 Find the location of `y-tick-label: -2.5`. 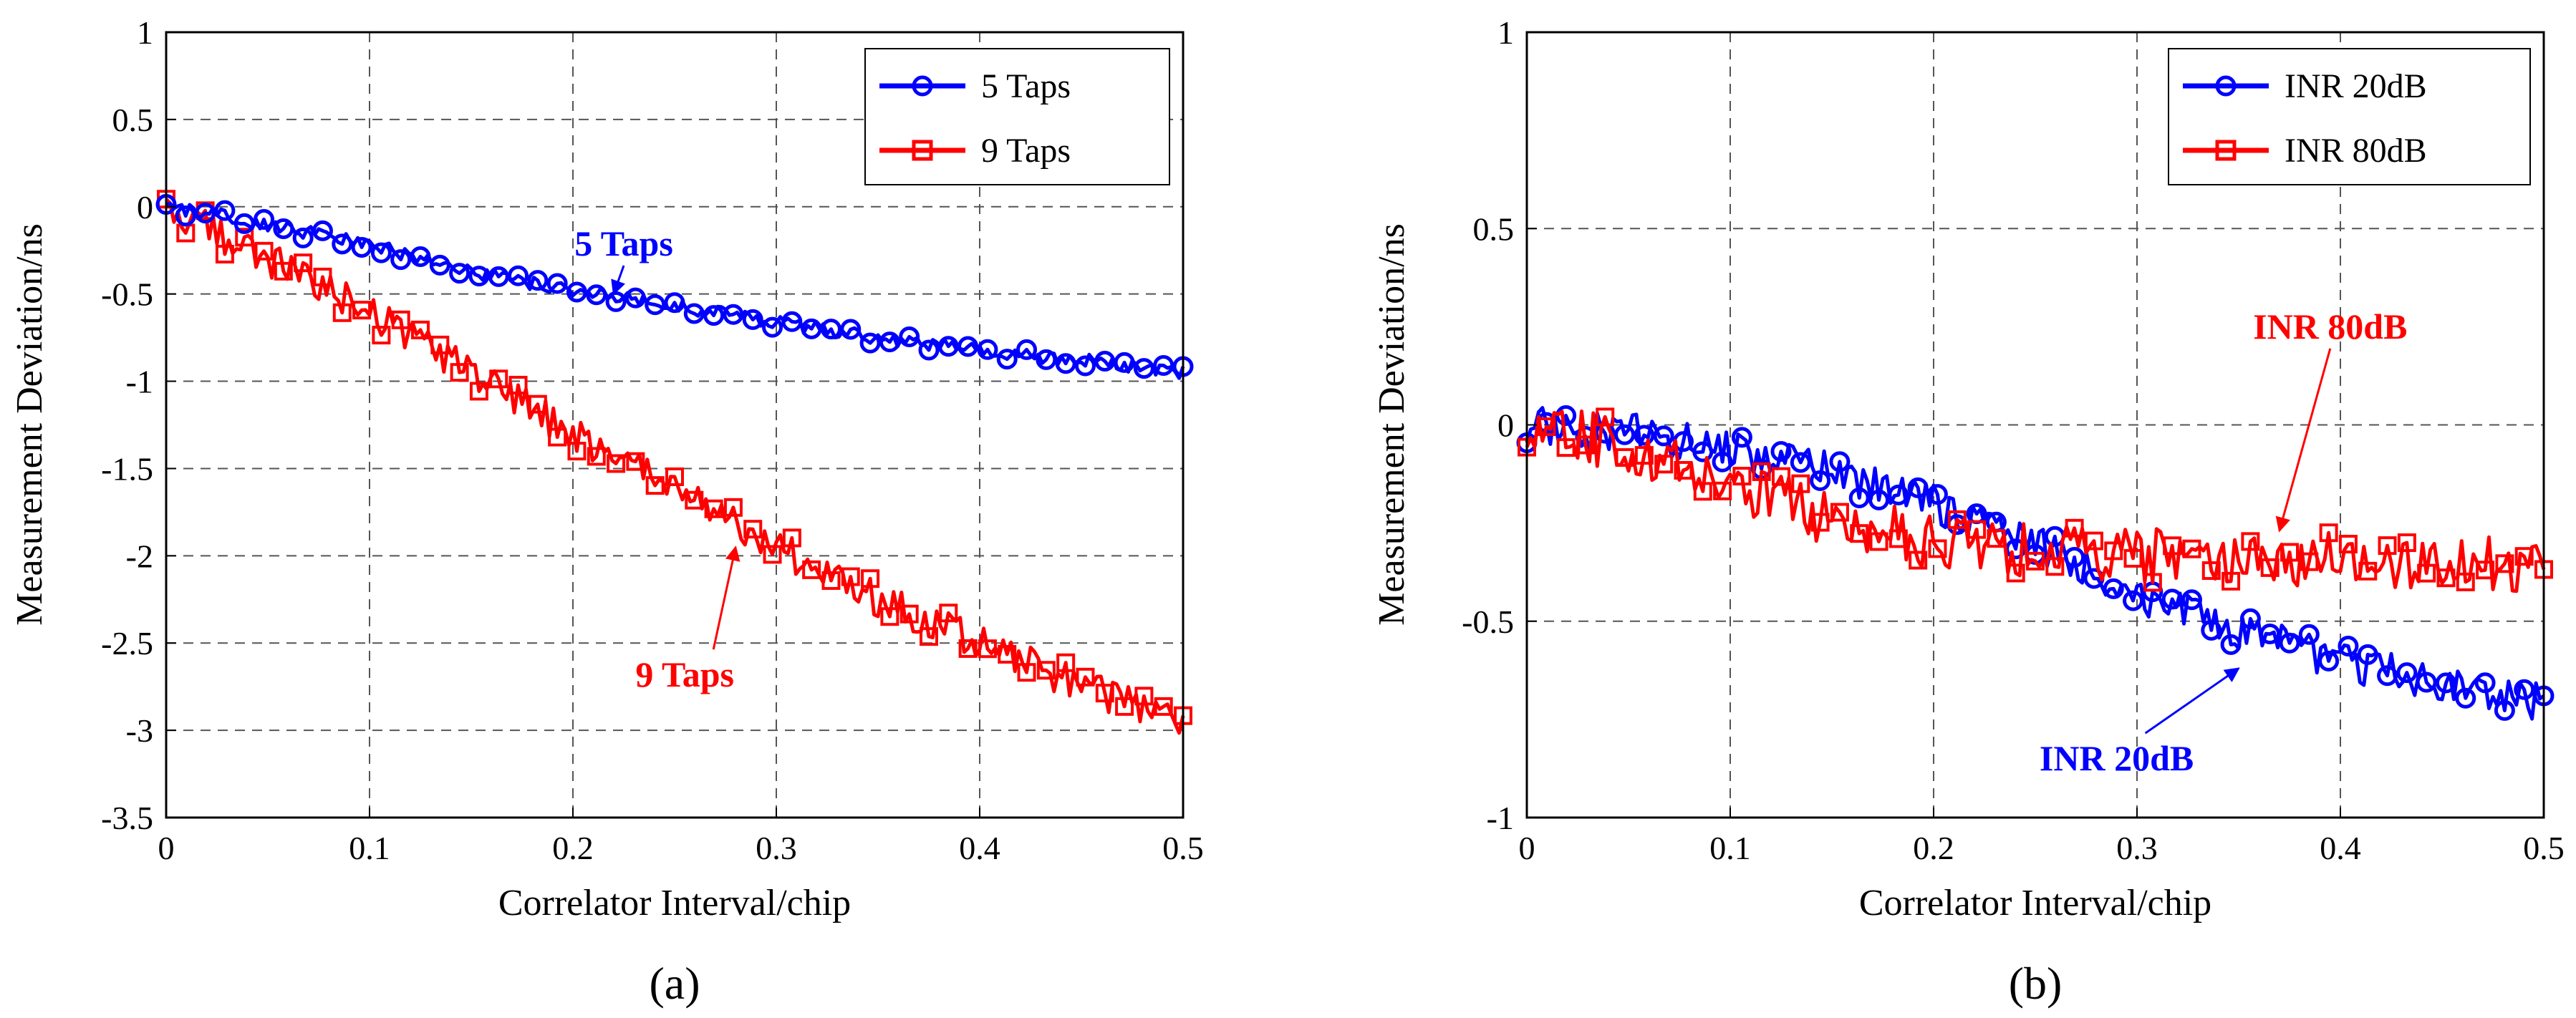

y-tick-label: -2.5 is located at coordinates (127, 643).